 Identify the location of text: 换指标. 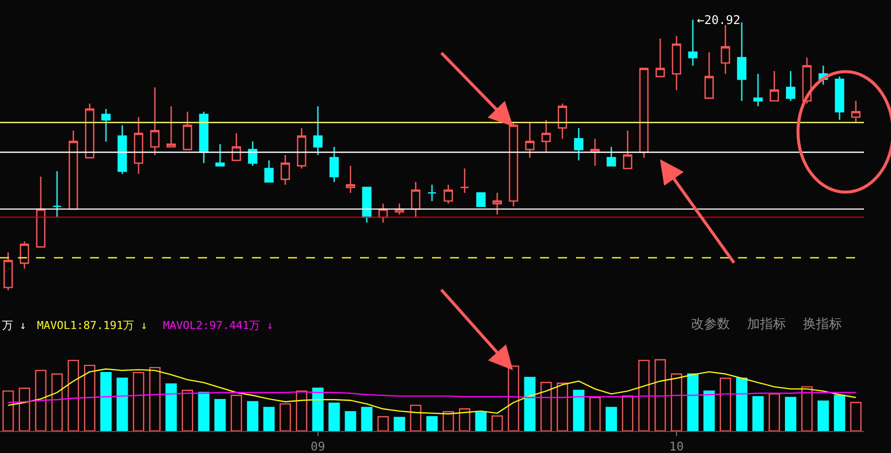
(822, 324).